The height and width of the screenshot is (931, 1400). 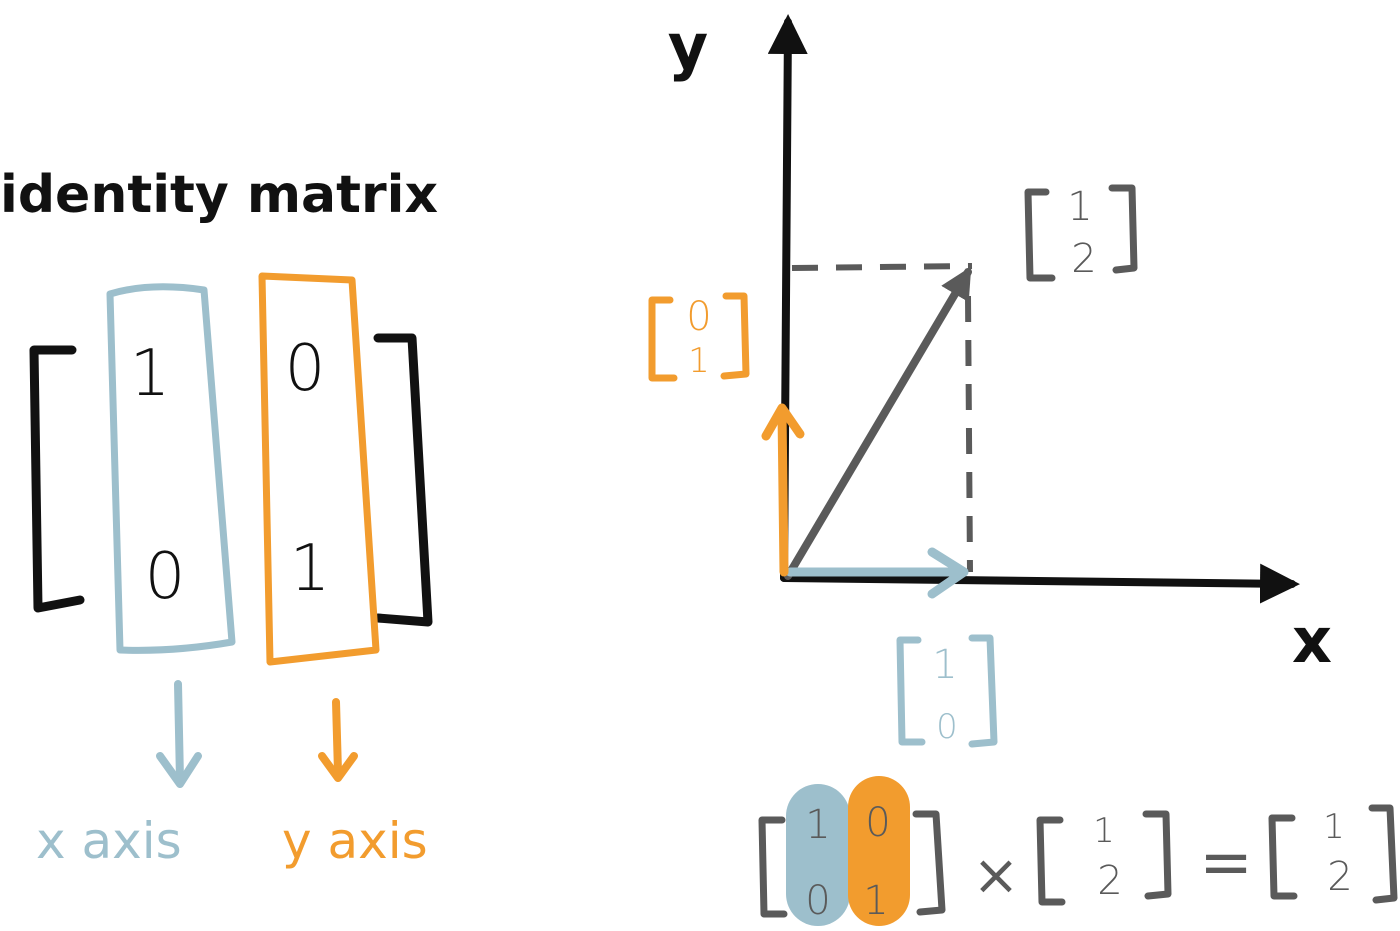 I want to click on matrix-right-bracket, so click(x=403, y=480).